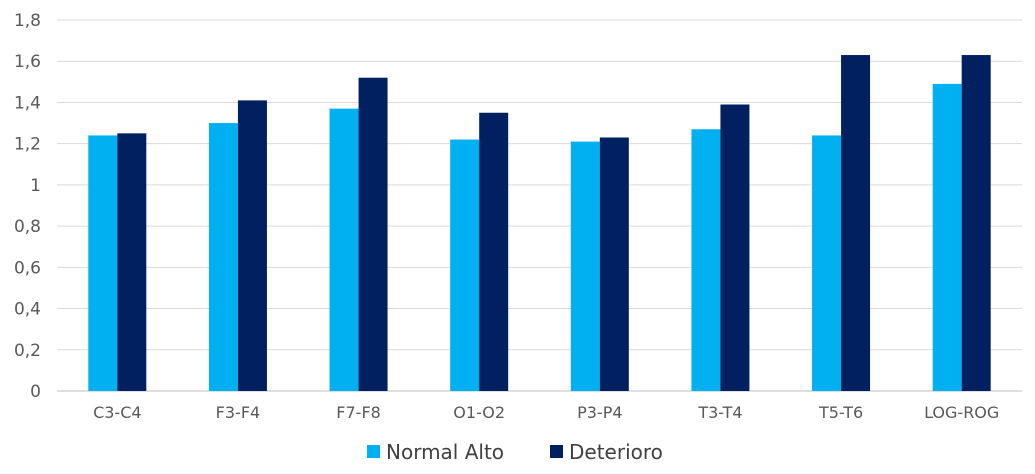  I want to click on y-tick-label: 0,8, so click(27, 227).